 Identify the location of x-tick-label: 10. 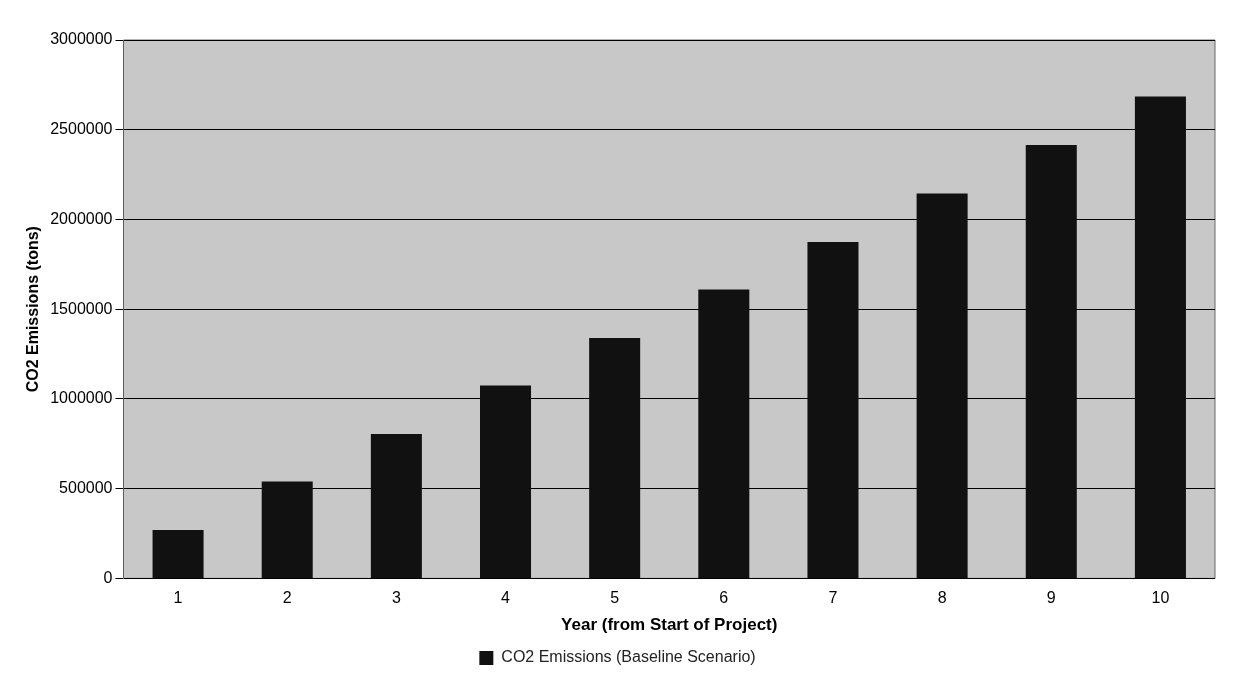
(1160, 598).